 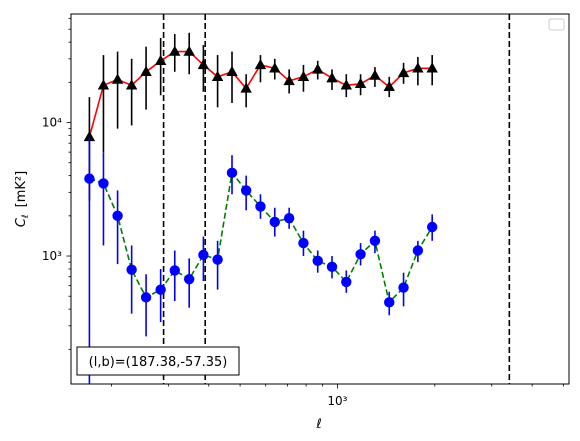 What do you see at coordinates (52, 123) in the screenshot?
I see `y-tick-label: 10⁴` at bounding box center [52, 123].